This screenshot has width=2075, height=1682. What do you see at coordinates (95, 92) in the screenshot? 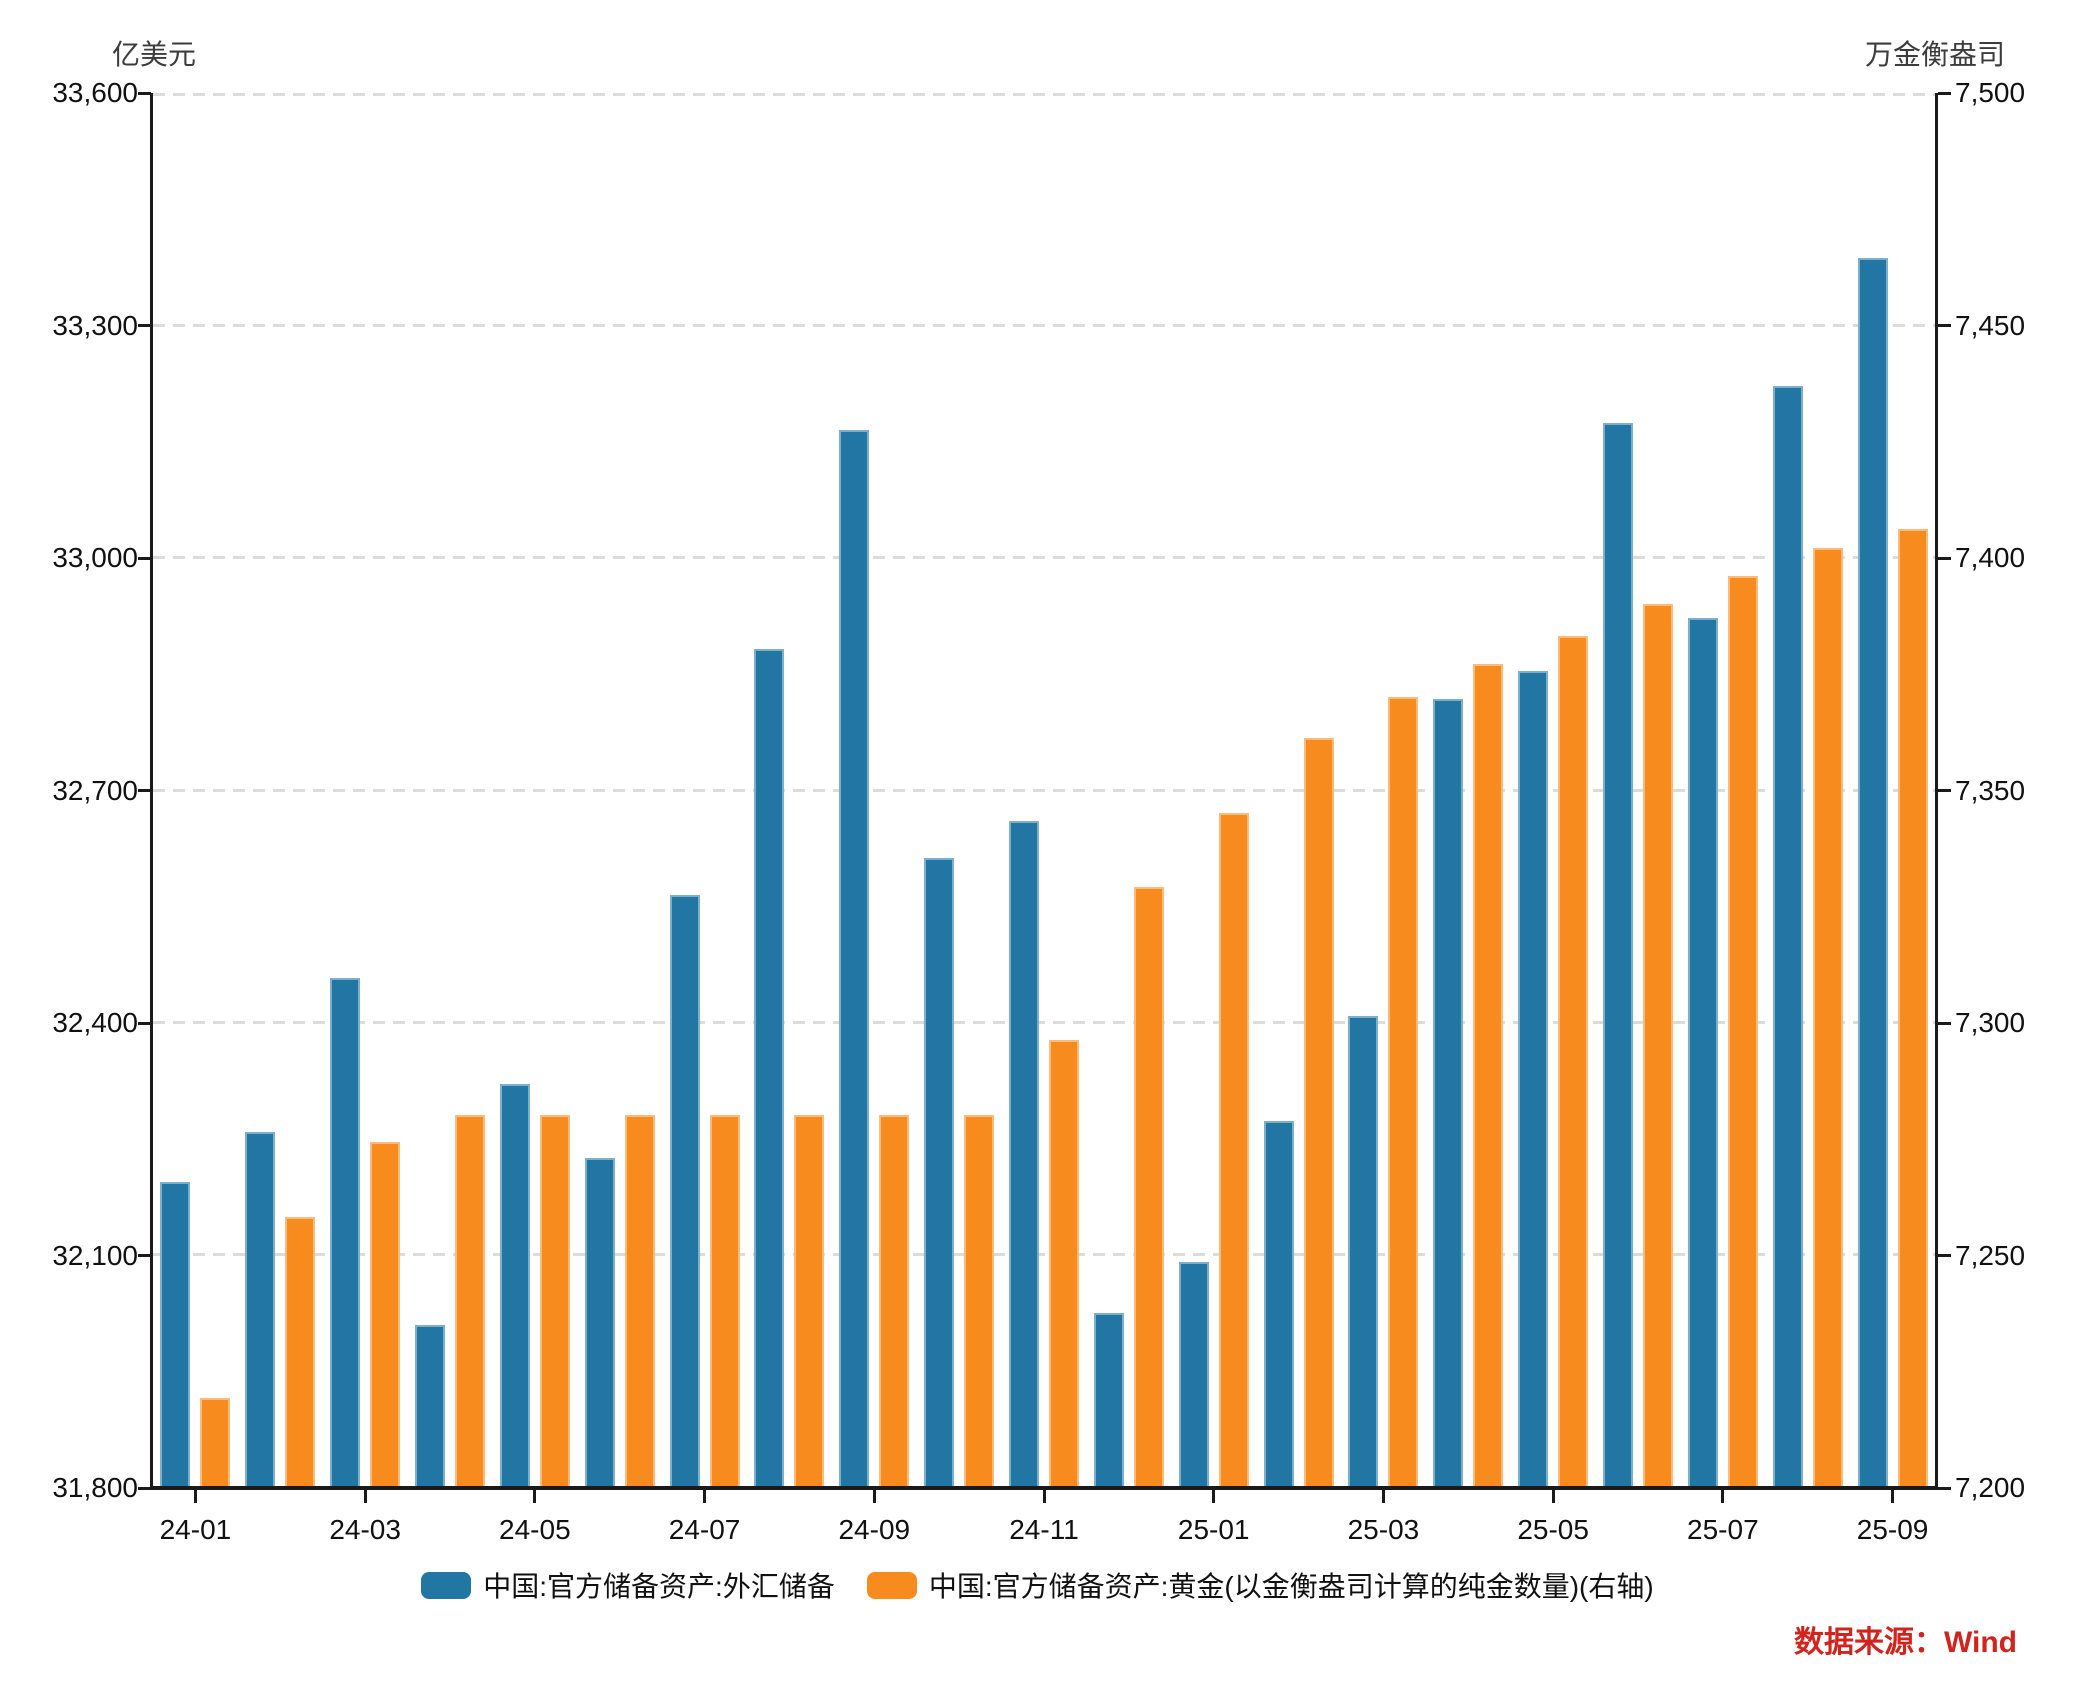
I see `y-tick-label-left: 33,600` at bounding box center [95, 92].